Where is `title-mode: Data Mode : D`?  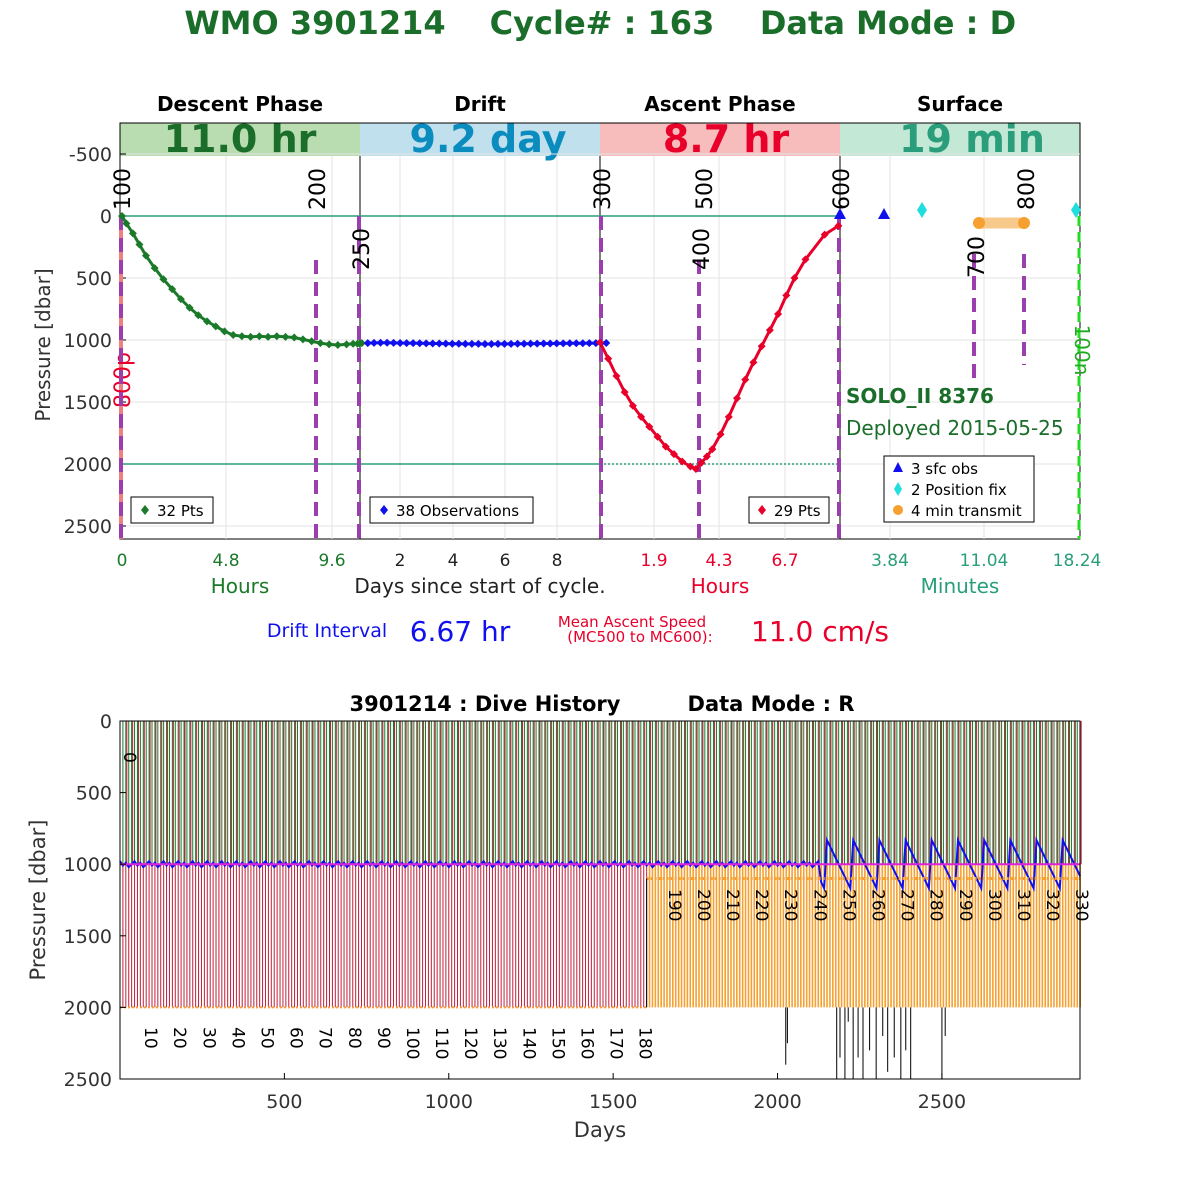
title-mode: Data Mode : D is located at coordinates (888, 23).